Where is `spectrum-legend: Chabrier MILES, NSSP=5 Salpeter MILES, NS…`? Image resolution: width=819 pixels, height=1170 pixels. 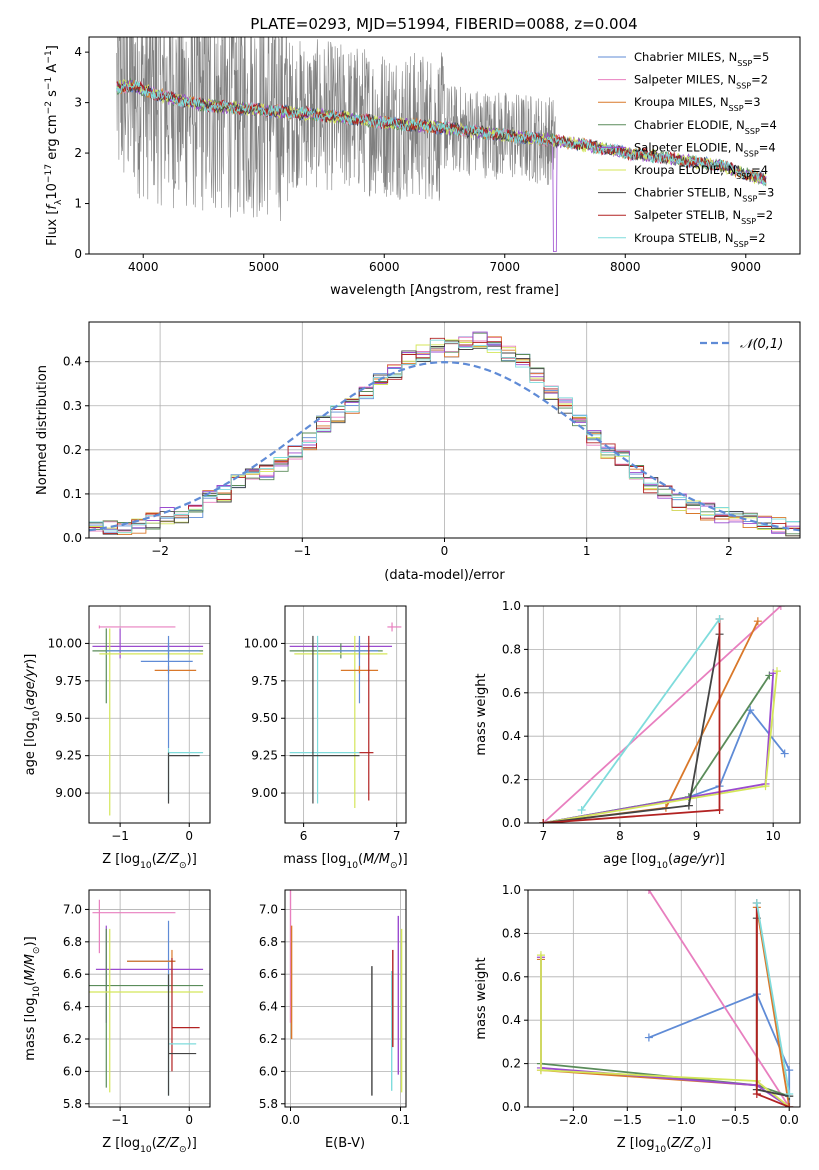 spectrum-legend: Chabrier MILES, NSSP=5 Salpeter MILES, NS… is located at coordinates (687, 149).